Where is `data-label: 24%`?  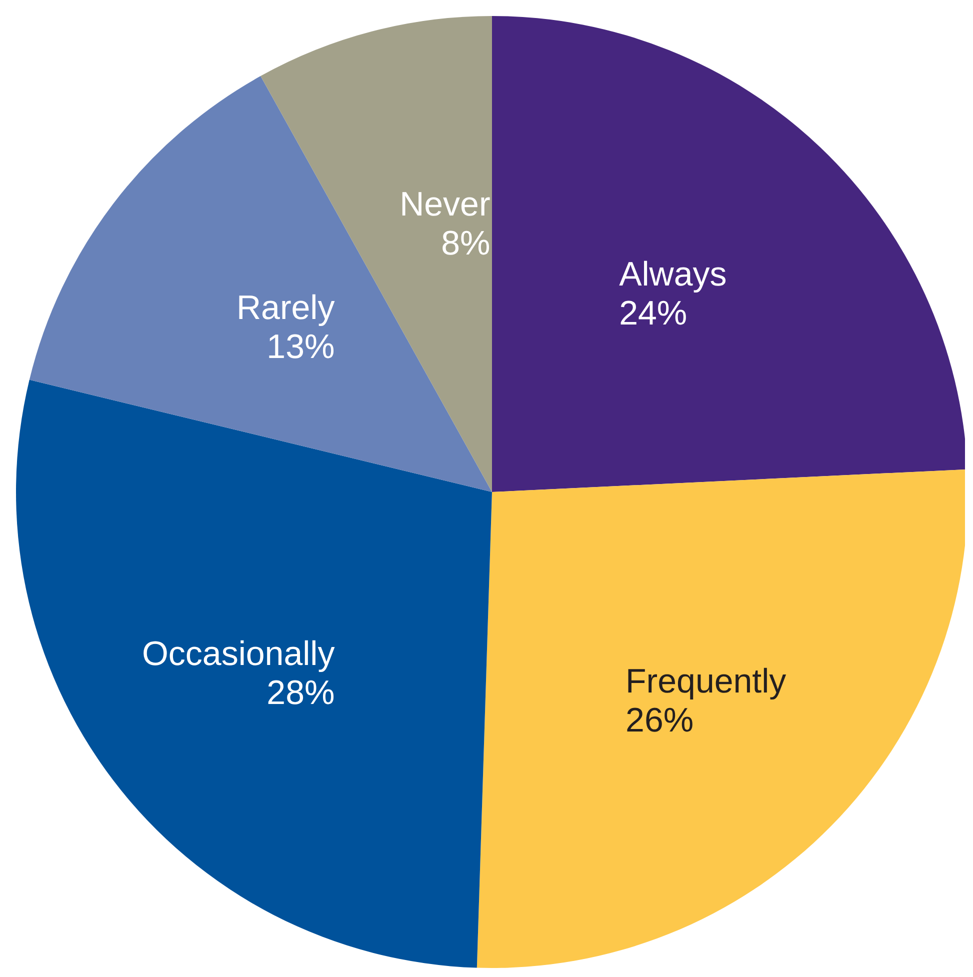
data-label: 24% is located at coordinates (653, 313).